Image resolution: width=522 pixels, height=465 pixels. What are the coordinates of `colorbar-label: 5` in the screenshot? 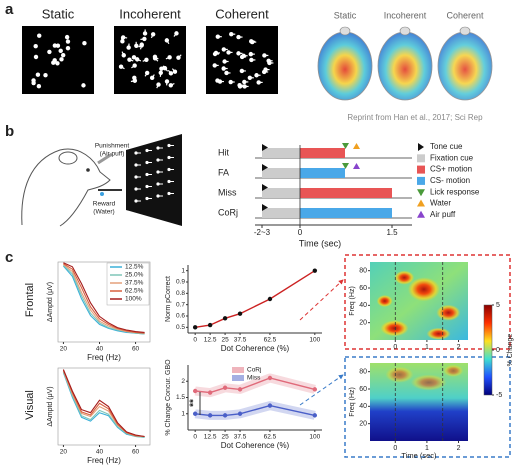 It's located at (498, 305).